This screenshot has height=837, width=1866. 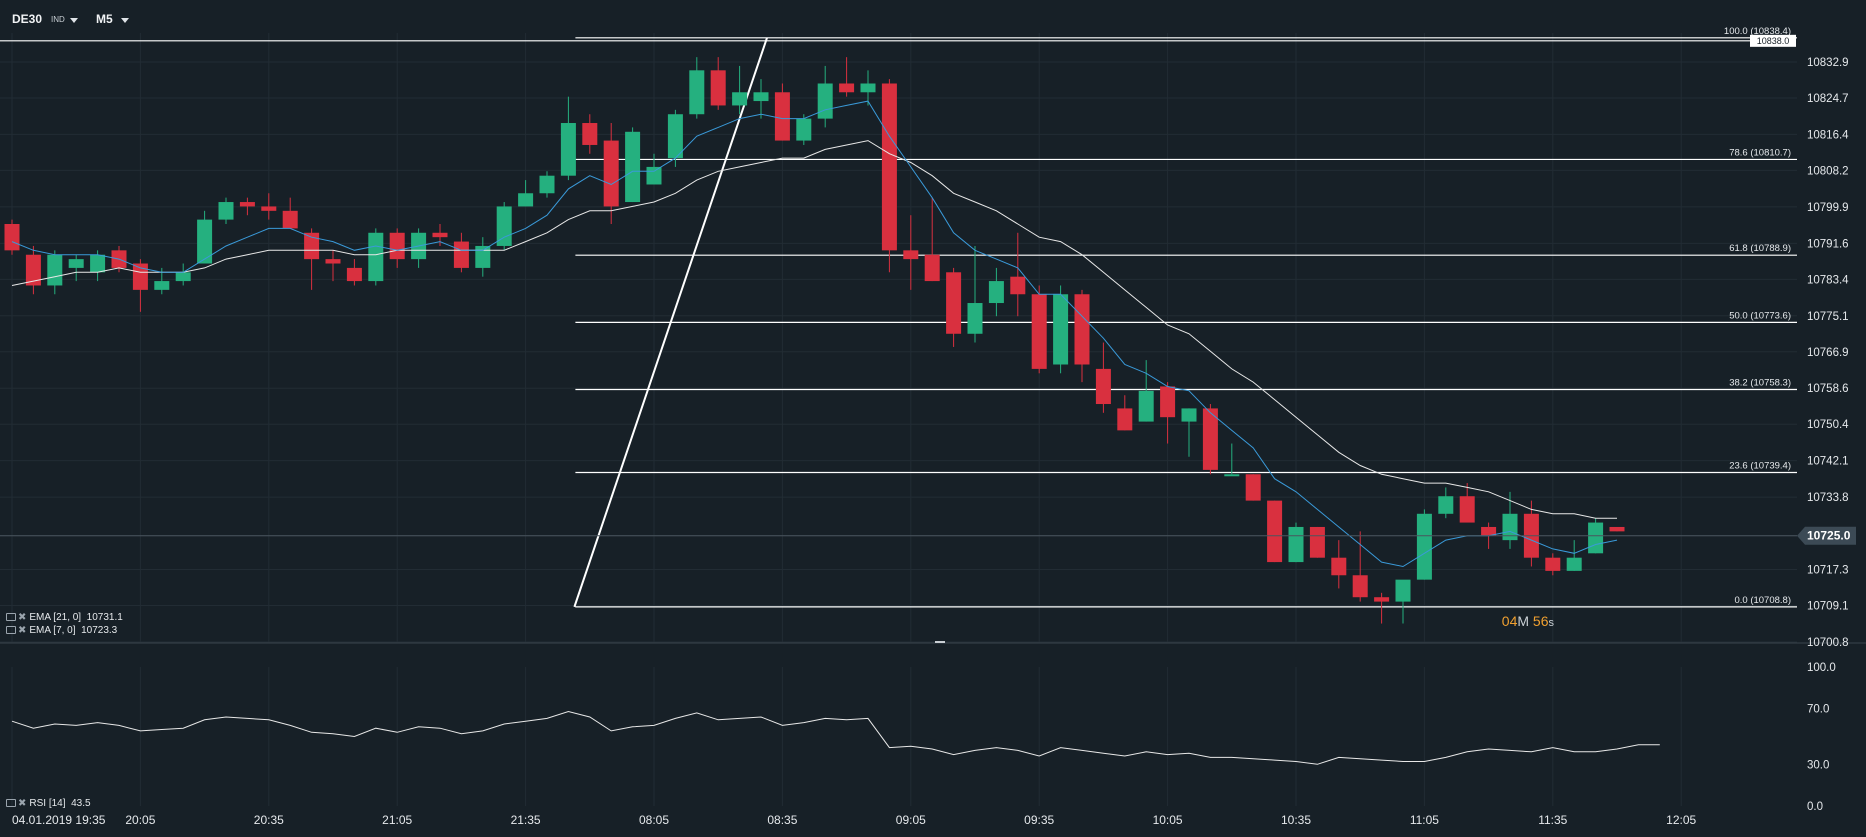 What do you see at coordinates (911, 820) in the screenshot?
I see `time-tick-label: 09:05` at bounding box center [911, 820].